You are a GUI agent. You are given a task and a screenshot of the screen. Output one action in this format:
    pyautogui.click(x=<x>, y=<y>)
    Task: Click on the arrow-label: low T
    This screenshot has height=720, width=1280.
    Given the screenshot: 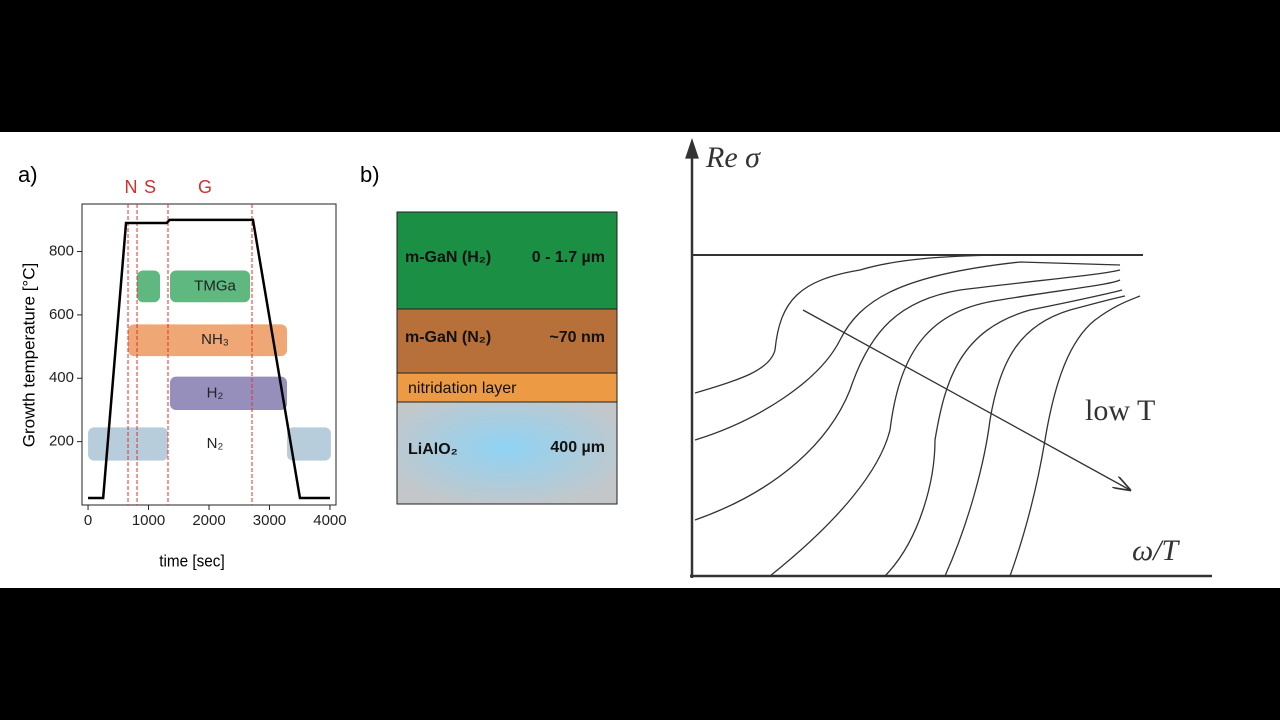 What is the action you would take?
    pyautogui.click(x=1120, y=410)
    